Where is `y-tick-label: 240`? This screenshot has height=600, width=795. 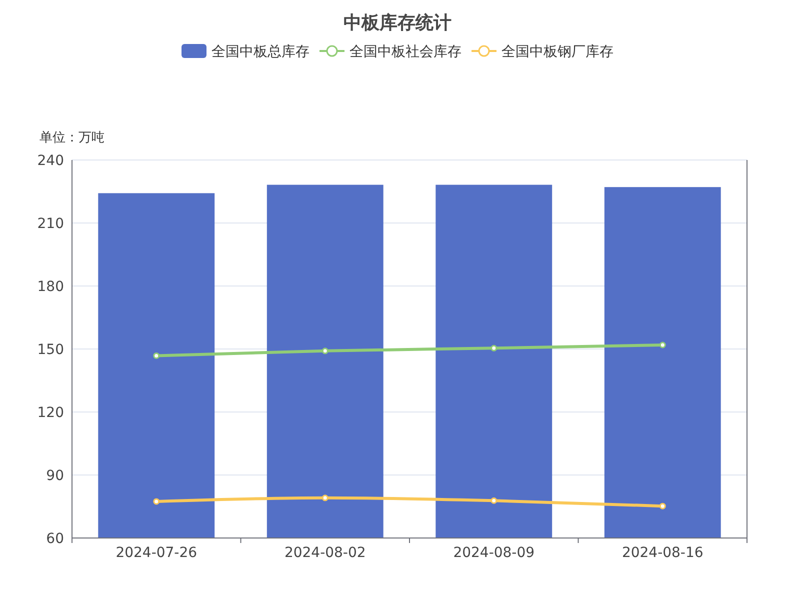
y-tick-label: 240 is located at coordinates (50, 160).